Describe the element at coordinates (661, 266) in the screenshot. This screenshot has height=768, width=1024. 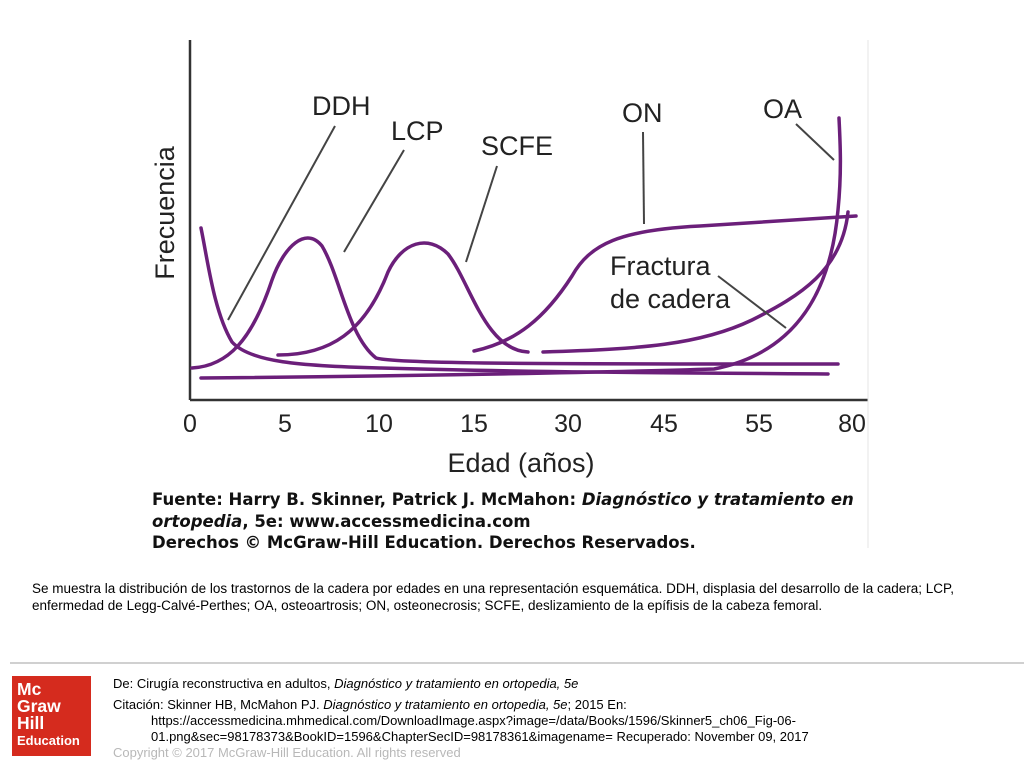
I see `hip-fracture-label-line-1: Fractura` at that location.